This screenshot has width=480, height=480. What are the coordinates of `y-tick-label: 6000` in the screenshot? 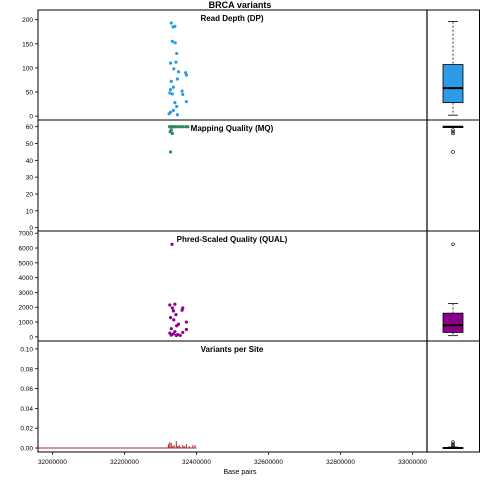 It's located at (26, 249).